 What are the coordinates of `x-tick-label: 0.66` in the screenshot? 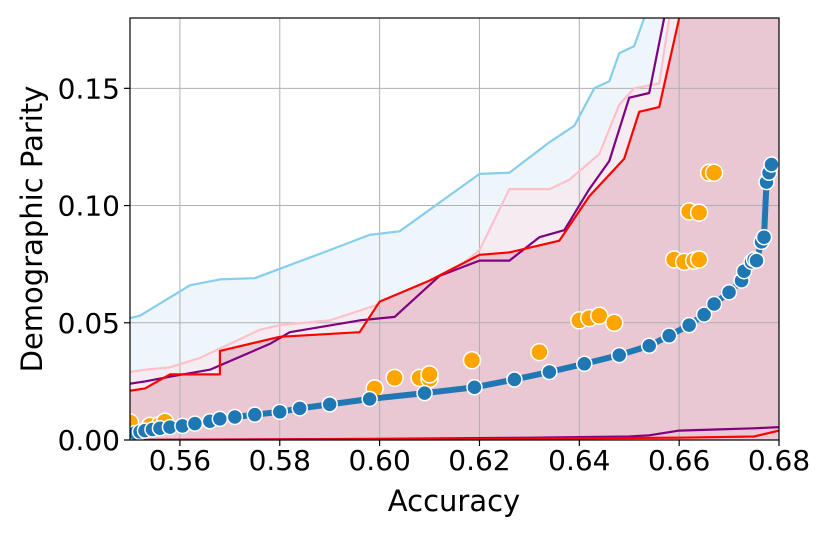 It's located at (679, 460).